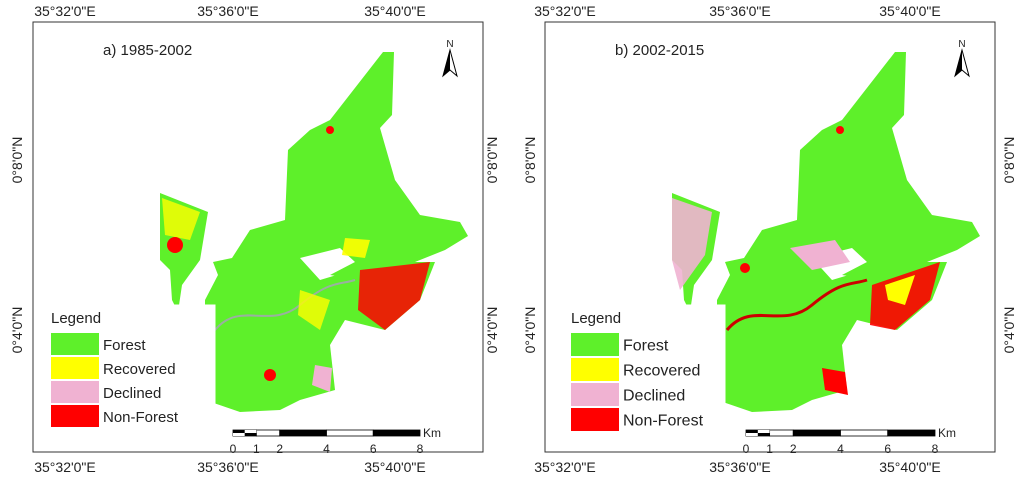 This screenshot has height=491, width=1024. I want to click on panel-title: a) 1985-2002, so click(147, 50).